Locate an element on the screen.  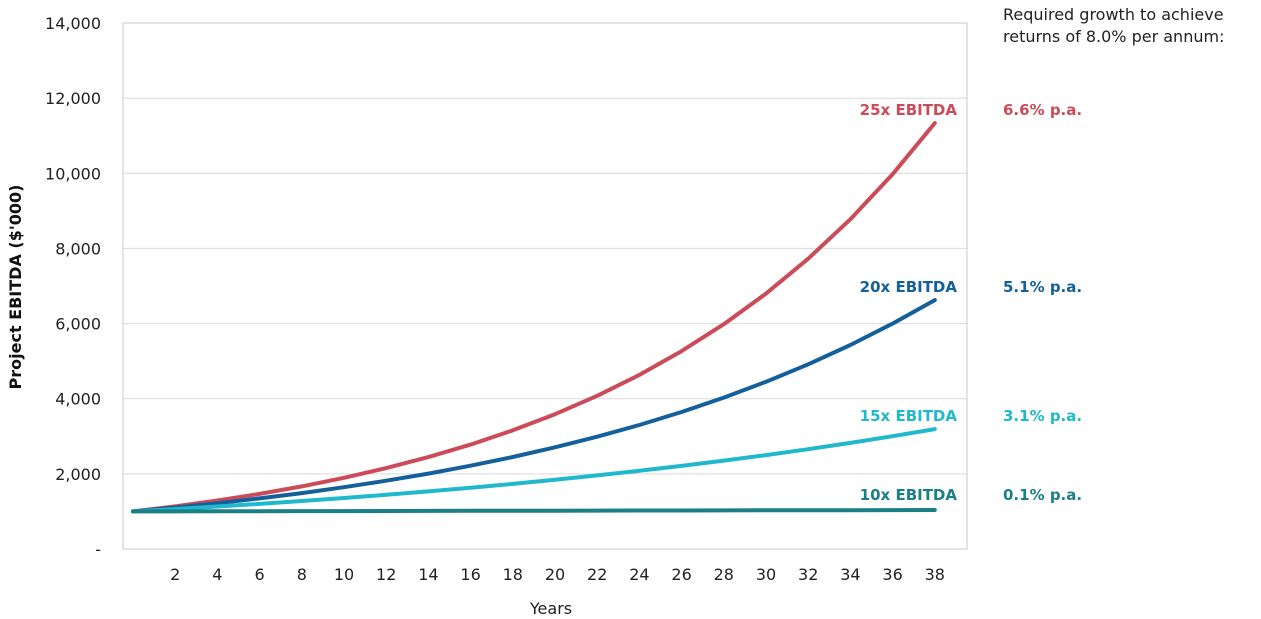
y-axis-title: Project EBITDA ($'000) is located at coordinates (15, 287).